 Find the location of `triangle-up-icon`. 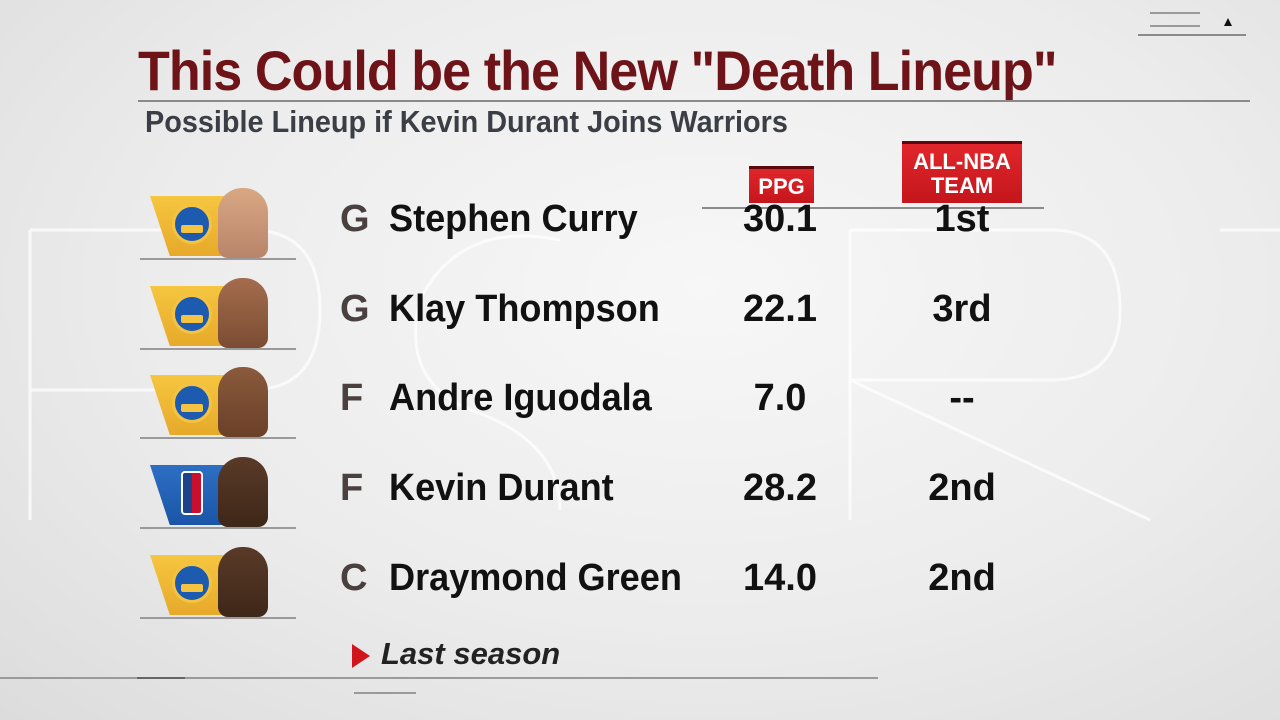

triangle-up-icon is located at coordinates (1228, 22).